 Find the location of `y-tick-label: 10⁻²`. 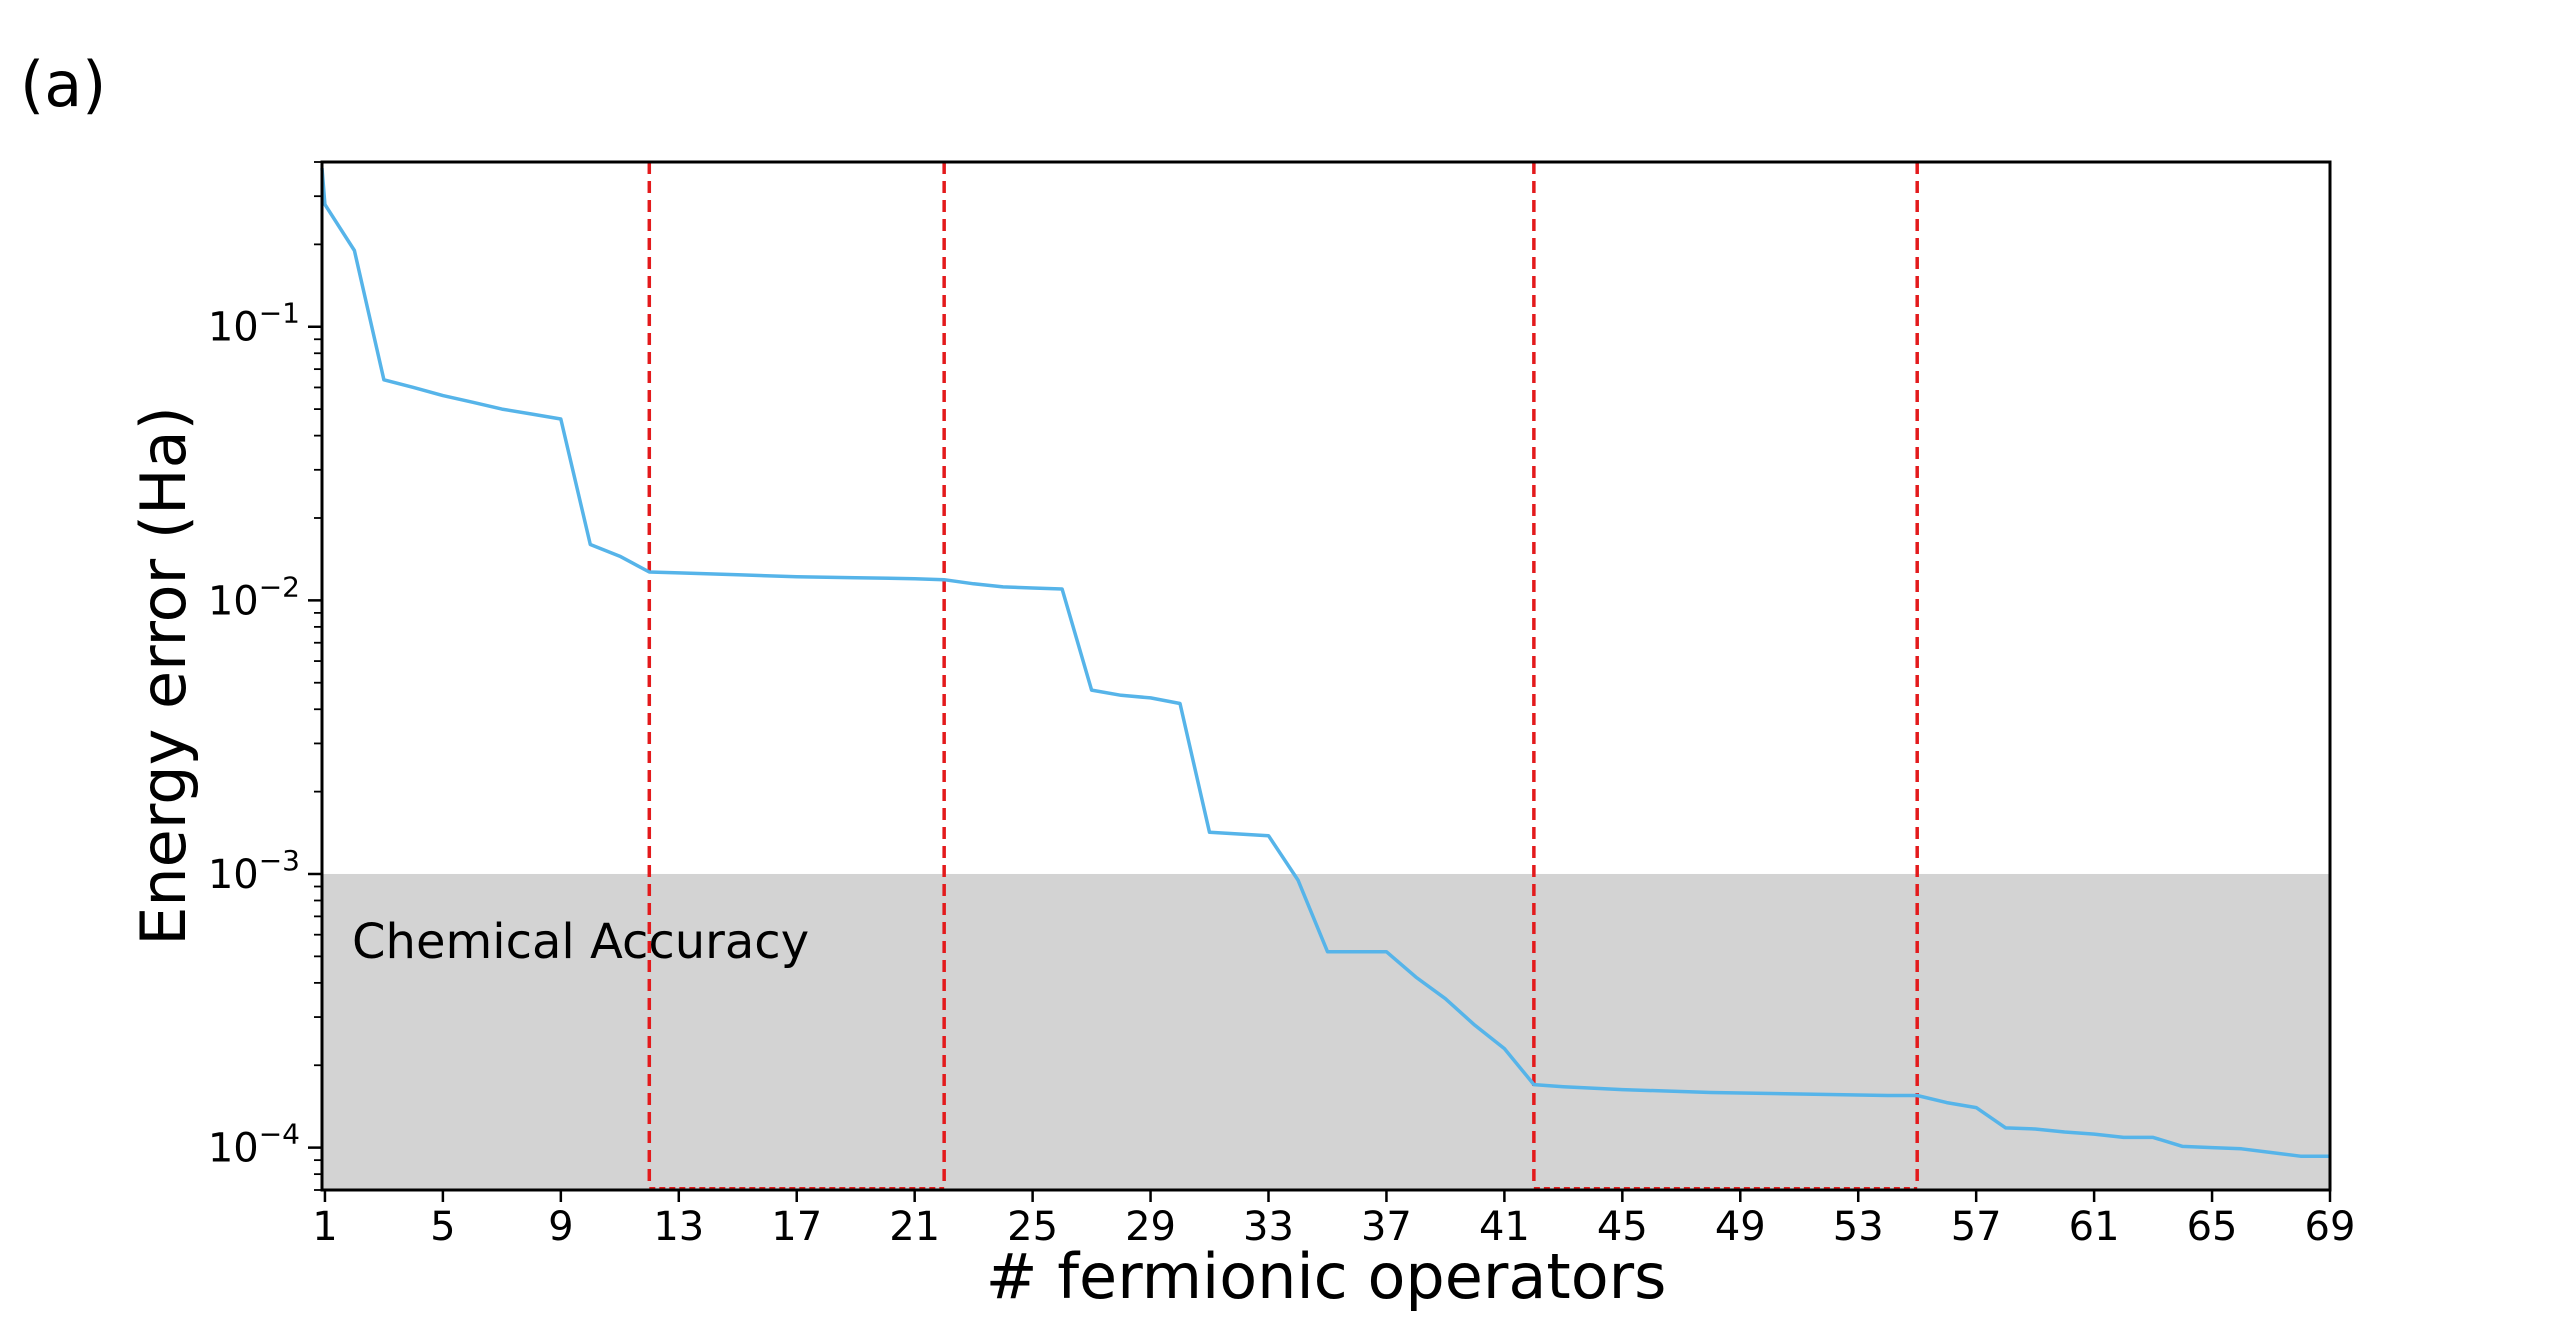

y-tick-label: 10⁻² is located at coordinates (254, 597).